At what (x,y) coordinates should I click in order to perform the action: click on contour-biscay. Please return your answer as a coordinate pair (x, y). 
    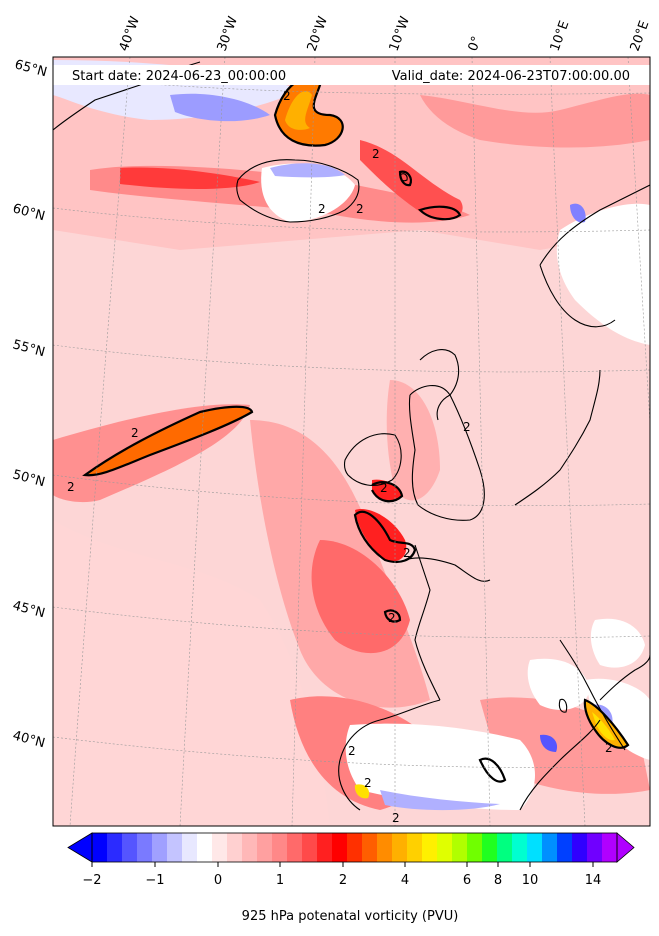
    Looking at the image, I should click on (385, 537).